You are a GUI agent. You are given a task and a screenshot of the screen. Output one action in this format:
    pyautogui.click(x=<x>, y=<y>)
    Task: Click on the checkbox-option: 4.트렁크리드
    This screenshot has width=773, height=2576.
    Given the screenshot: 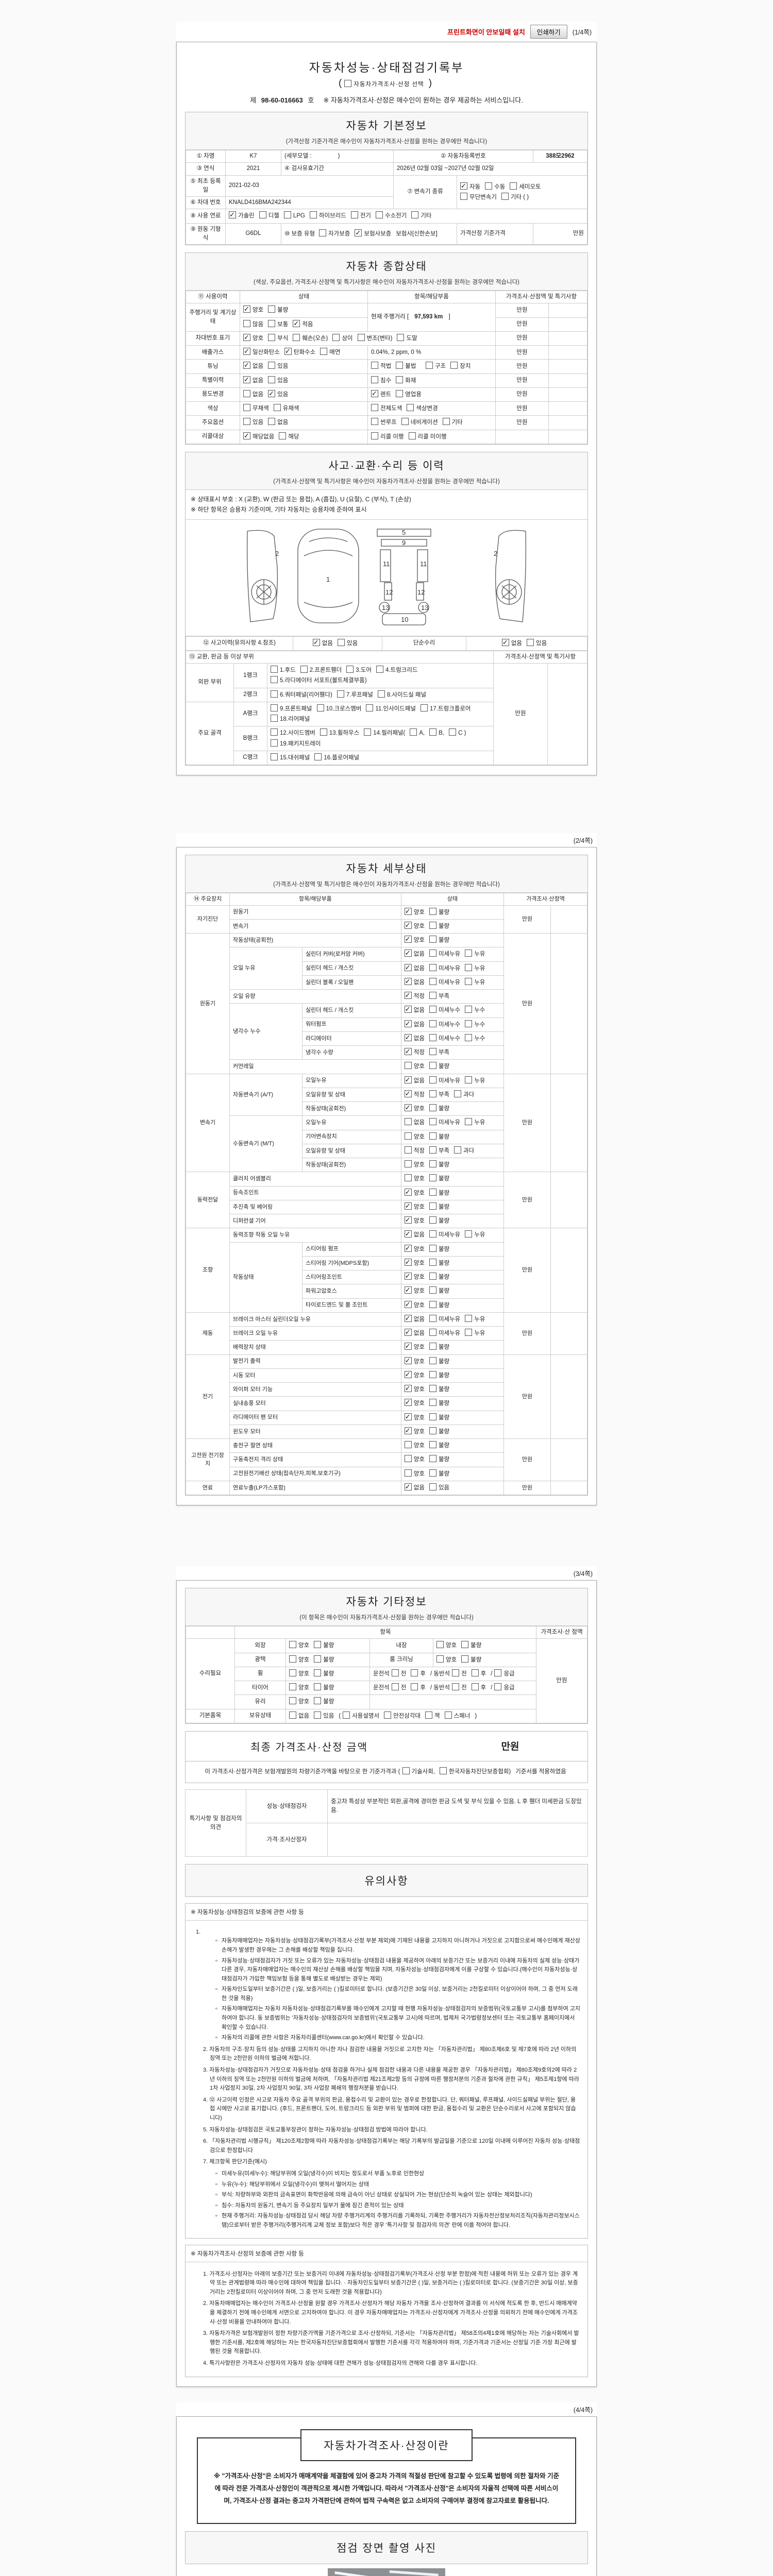 What is the action you would take?
    pyautogui.click(x=397, y=671)
    